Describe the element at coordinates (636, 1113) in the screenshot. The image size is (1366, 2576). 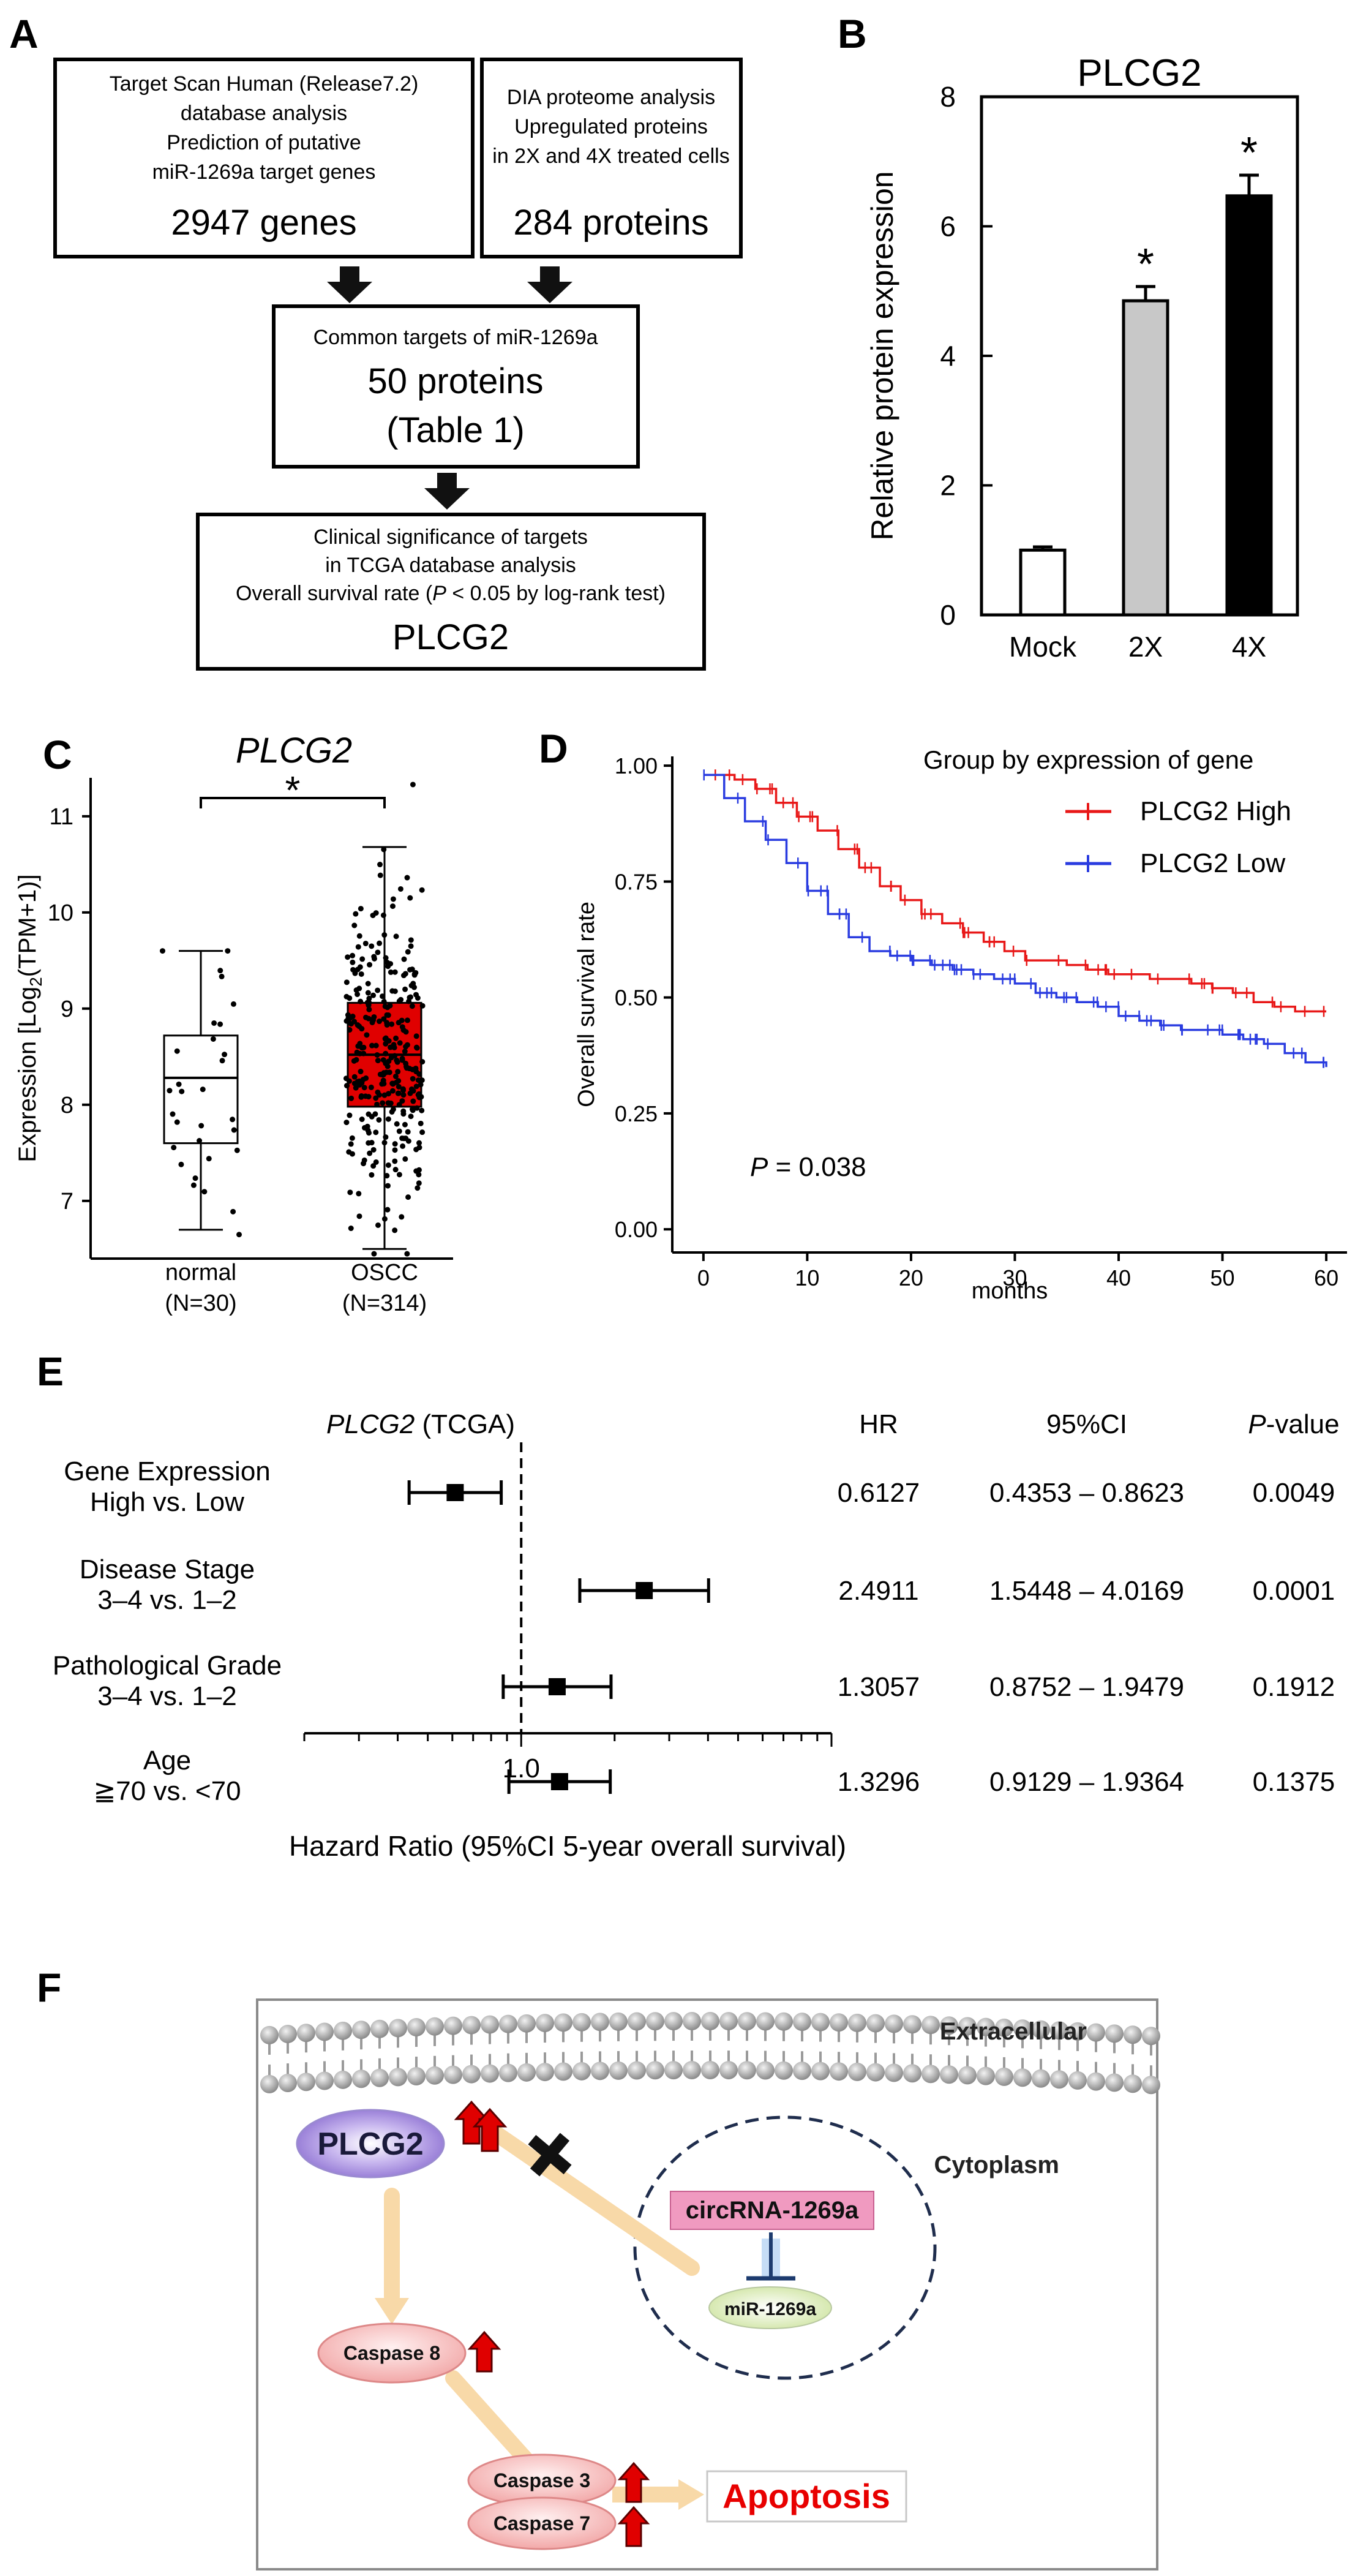
I see `y-tick-label: 0.25` at that location.